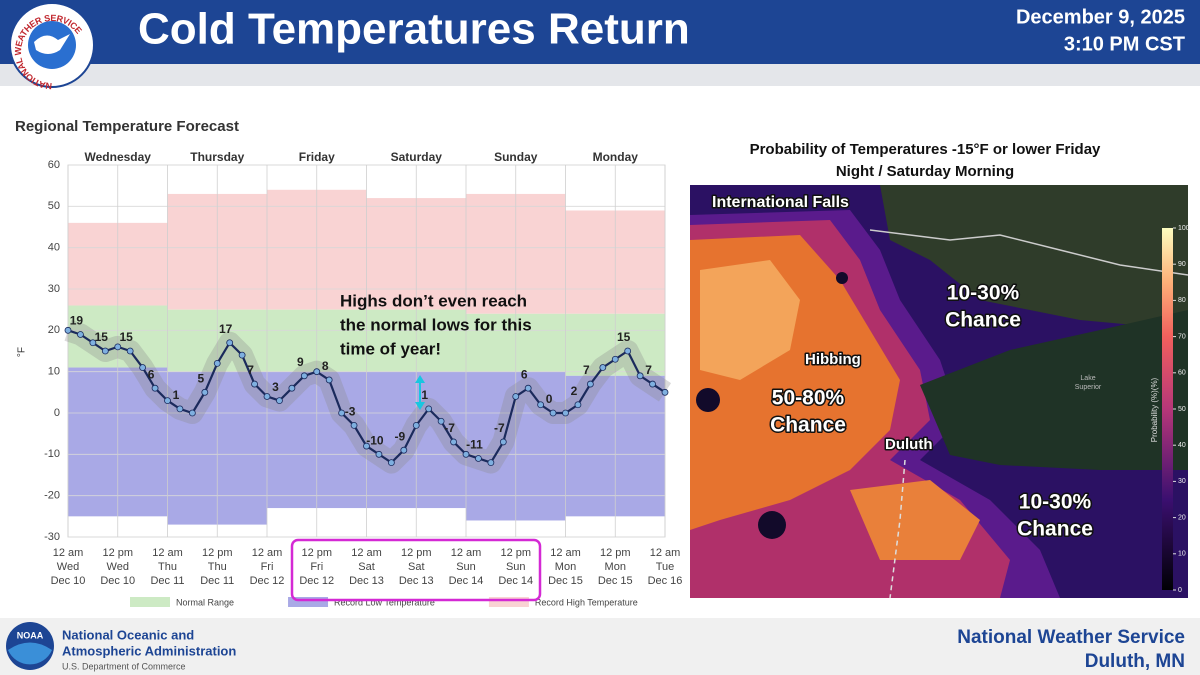 This screenshot has width=1200, height=675. Describe the element at coordinates (54, 330) in the screenshot. I see `y-tick-label: 20` at that location.